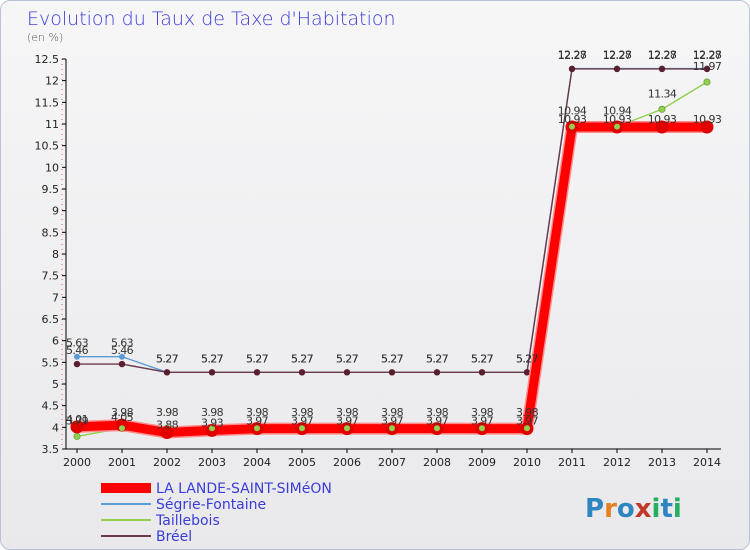  I want to click on y-tick-label: 11, so click(52, 124).